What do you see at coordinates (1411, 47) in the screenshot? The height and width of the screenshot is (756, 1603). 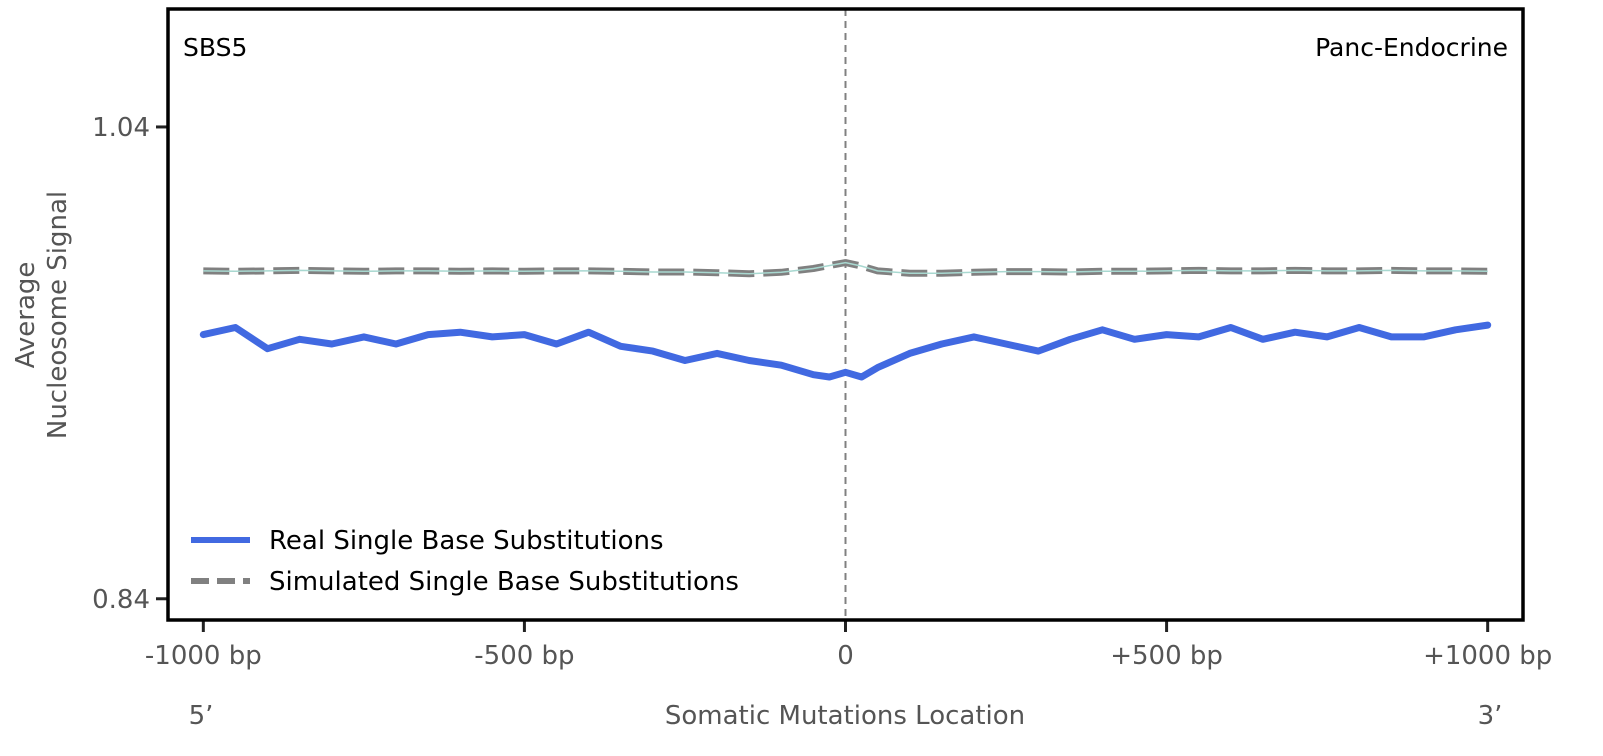 I see `tissue-label: Panc-Endocrine` at bounding box center [1411, 47].